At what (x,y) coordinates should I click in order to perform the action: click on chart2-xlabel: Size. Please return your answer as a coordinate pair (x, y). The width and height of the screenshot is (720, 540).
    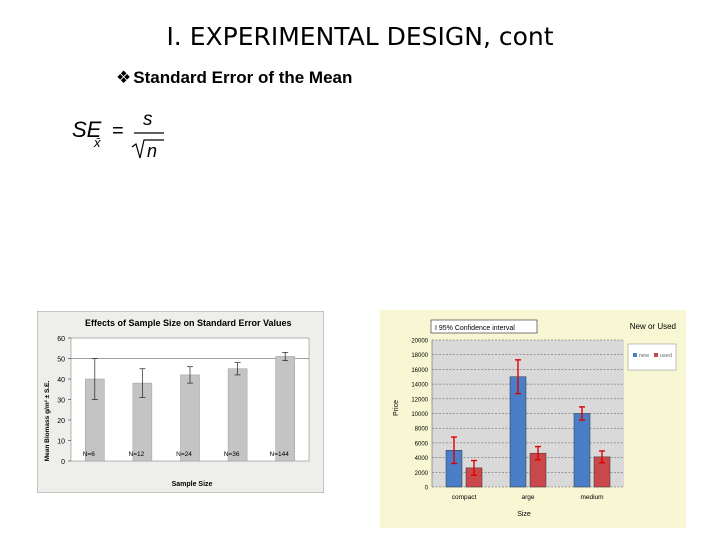
    Looking at the image, I should click on (524, 514).